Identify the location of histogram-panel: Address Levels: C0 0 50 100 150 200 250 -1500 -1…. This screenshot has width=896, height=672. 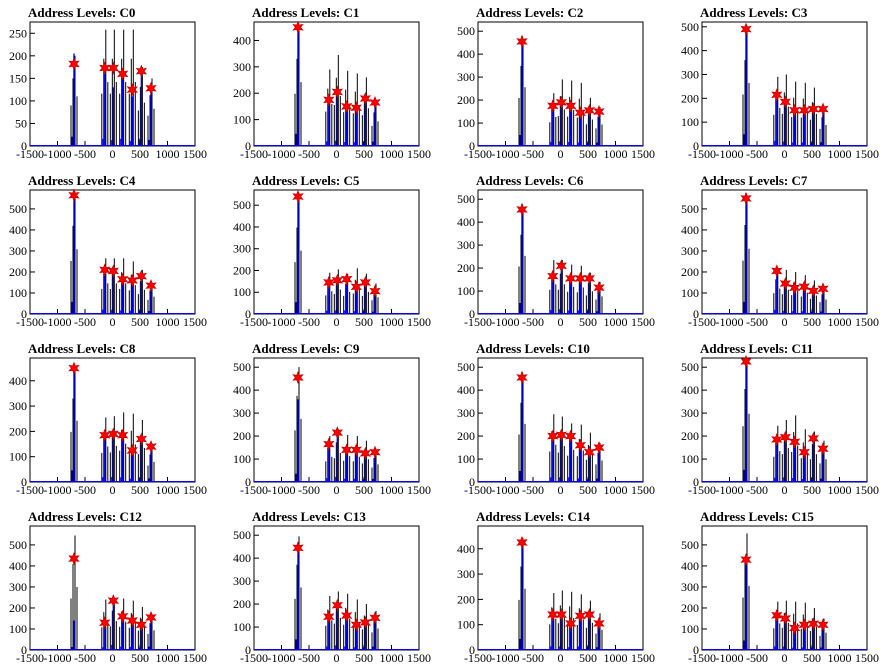
(108, 83).